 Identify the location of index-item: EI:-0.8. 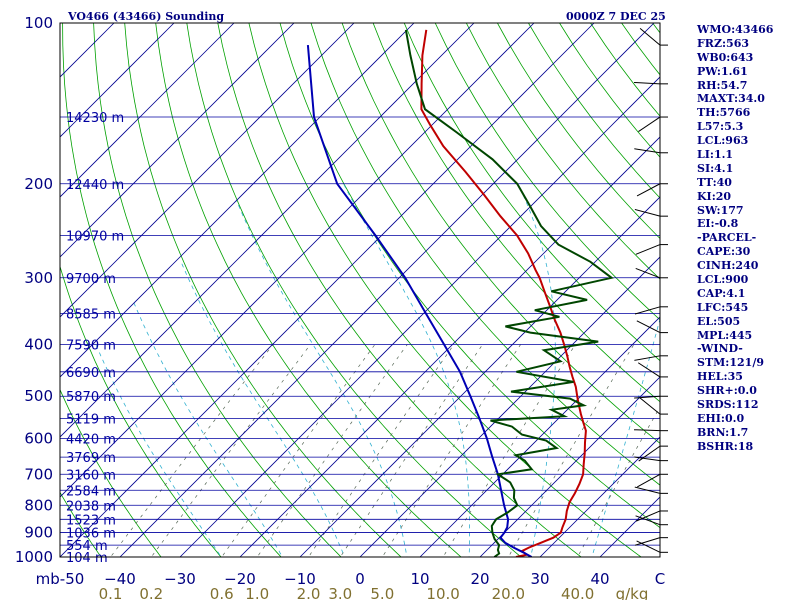
(718, 224).